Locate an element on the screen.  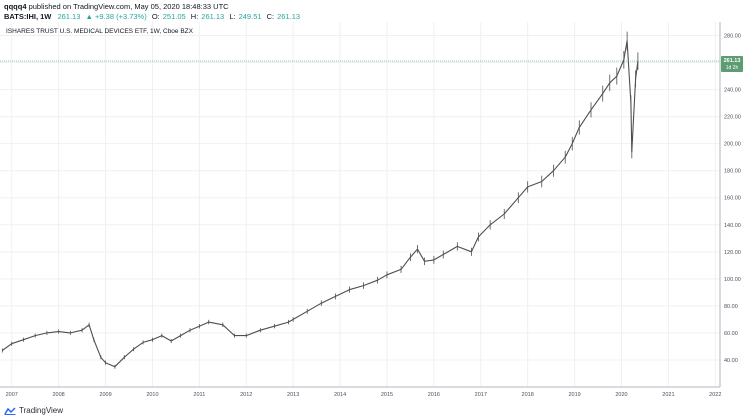
last-price-badge-value: 261.13 is located at coordinates (732, 61).